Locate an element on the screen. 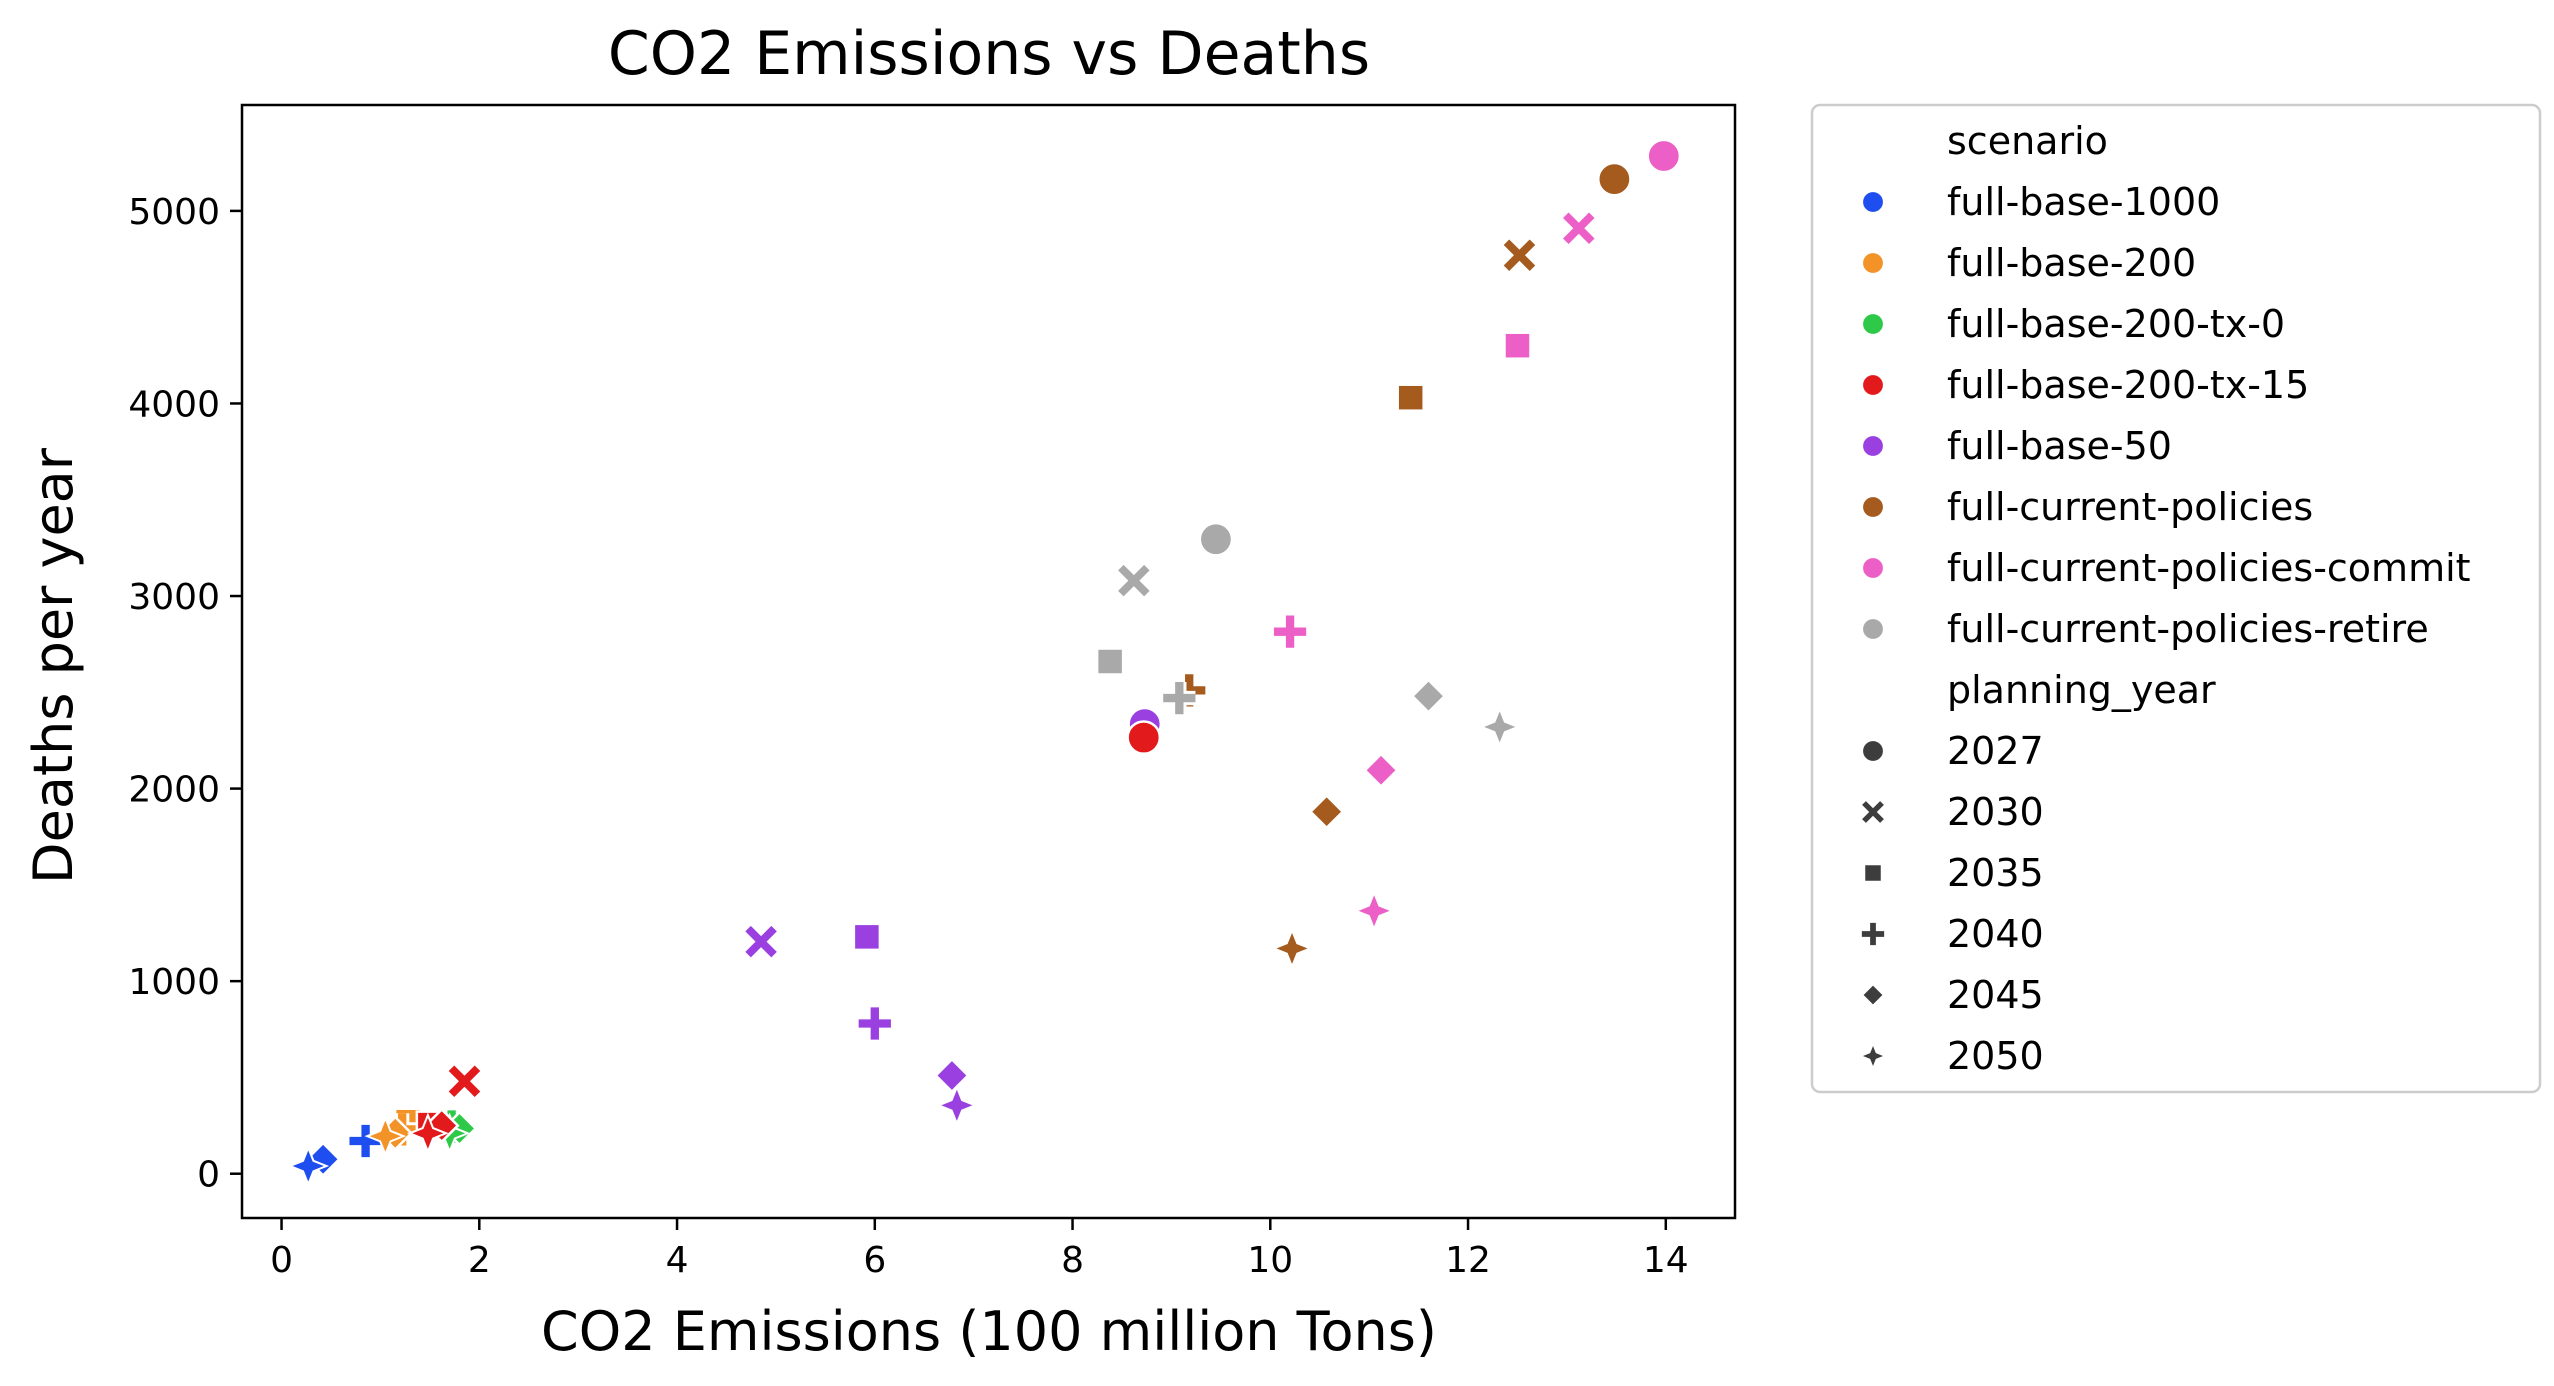 The image size is (2554, 1386). y-tick-label: 5000 is located at coordinates (174, 212).